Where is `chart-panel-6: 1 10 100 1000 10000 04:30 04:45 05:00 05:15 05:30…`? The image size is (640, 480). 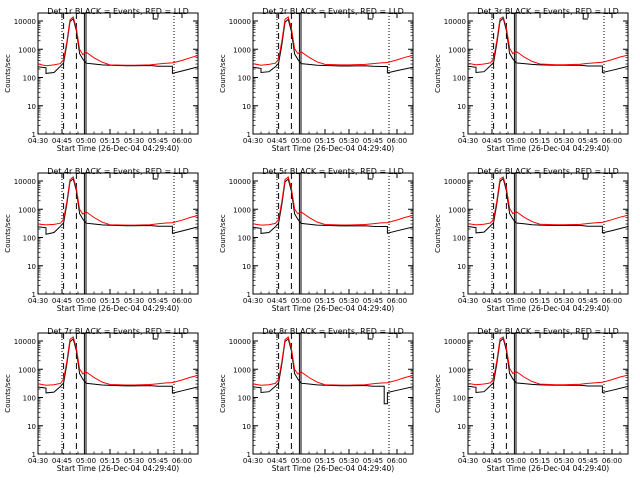
chart-panel-6: 1 10 100 1000 10000 04:30 04:45 05:00 05:15 05:30… is located at coordinates (531, 240).